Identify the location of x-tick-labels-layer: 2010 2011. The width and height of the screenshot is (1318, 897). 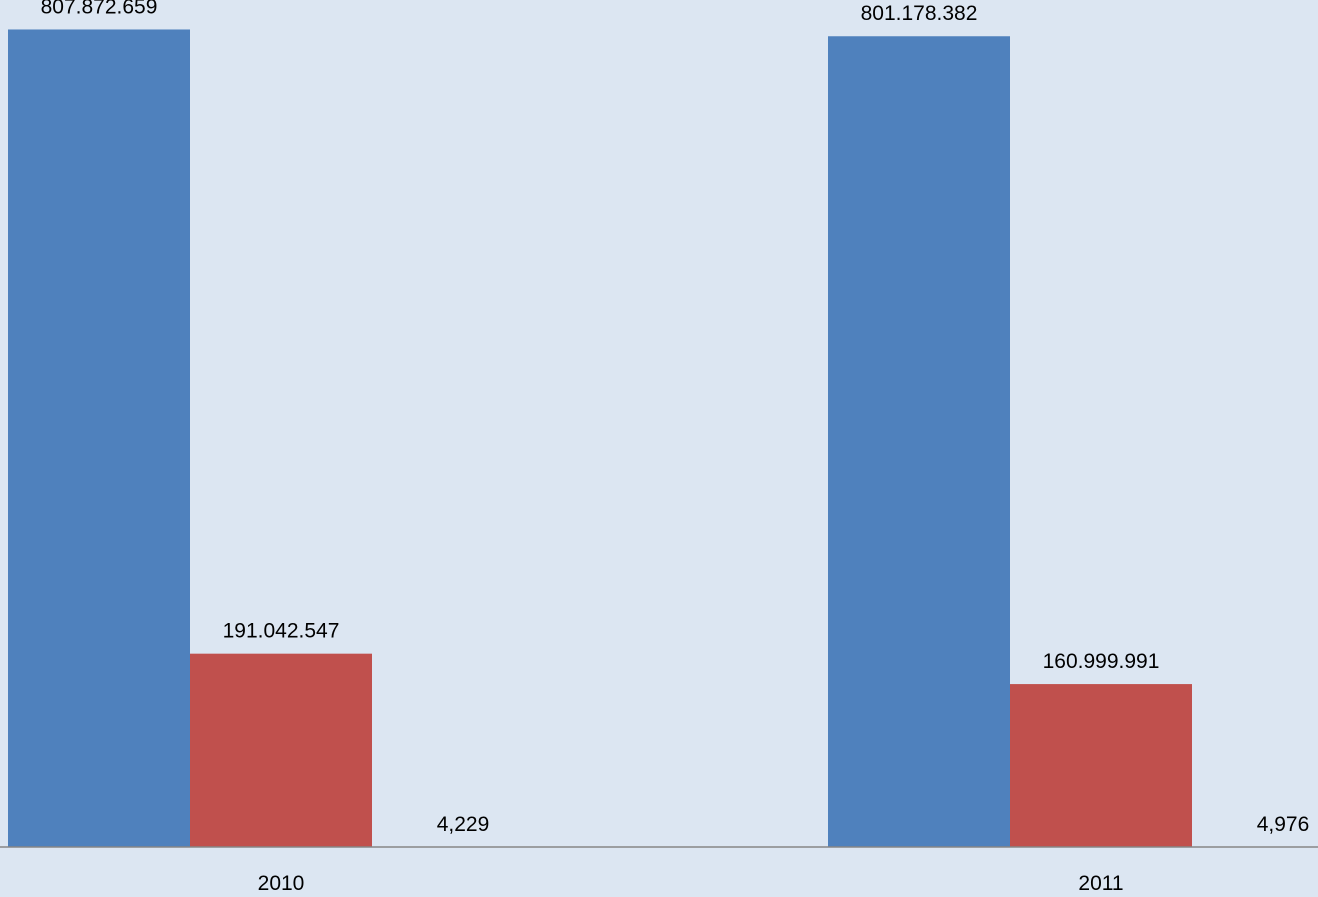
(691, 883).